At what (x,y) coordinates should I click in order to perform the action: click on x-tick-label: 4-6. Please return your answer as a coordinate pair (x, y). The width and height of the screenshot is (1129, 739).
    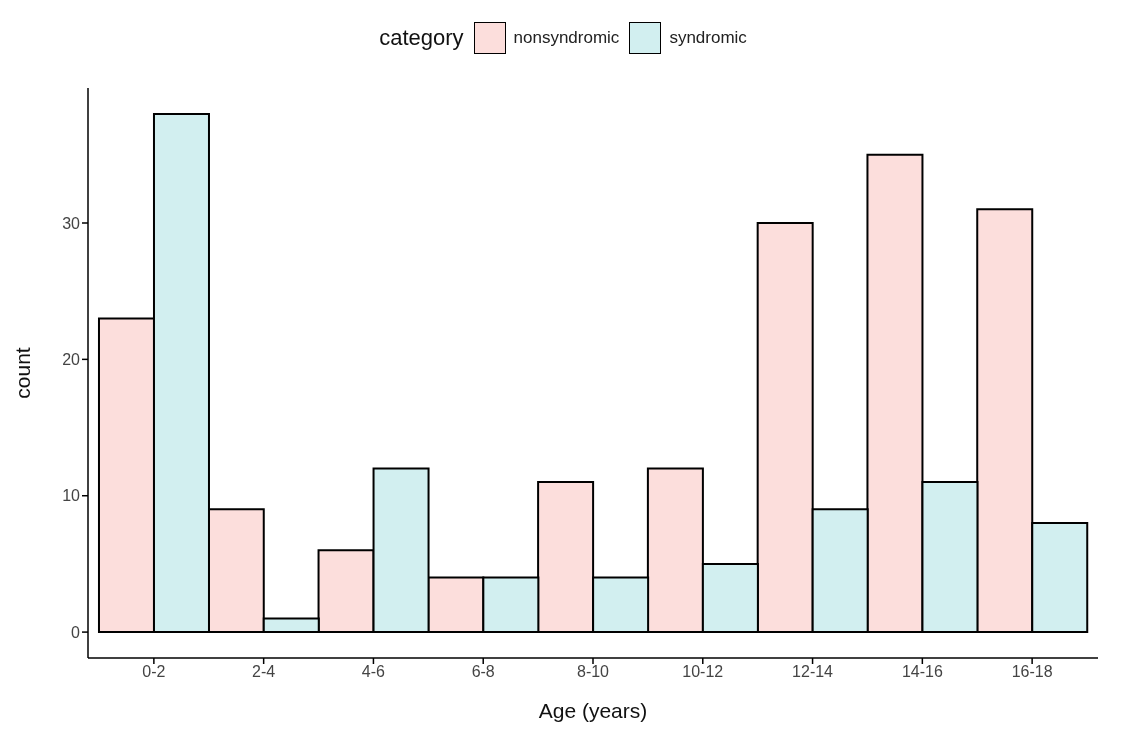
    Looking at the image, I should click on (373, 672).